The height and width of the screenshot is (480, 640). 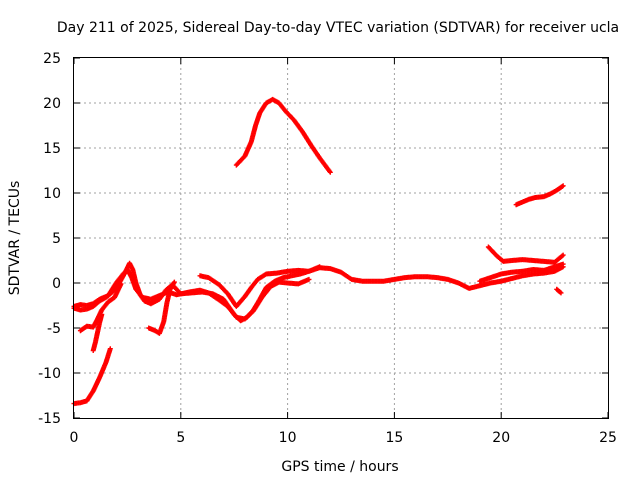 What do you see at coordinates (52, 59) in the screenshot?
I see `y-tick-label: 25` at bounding box center [52, 59].